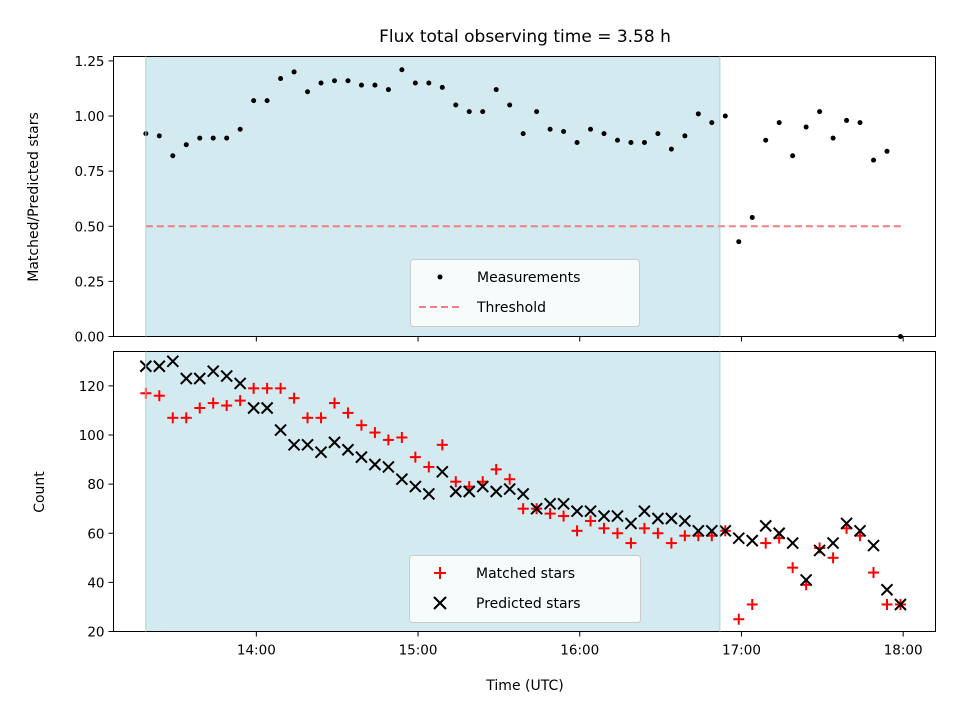 This screenshot has width=960, height=720. I want to click on bottom-y-axis-label: Count, so click(40, 492).